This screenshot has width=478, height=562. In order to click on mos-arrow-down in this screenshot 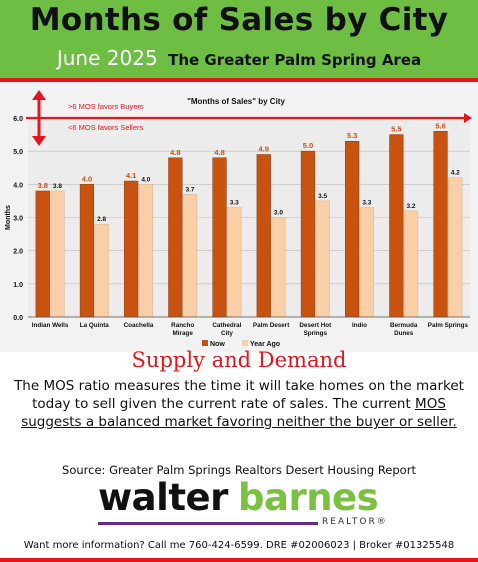, I will do `click(39, 141)`.